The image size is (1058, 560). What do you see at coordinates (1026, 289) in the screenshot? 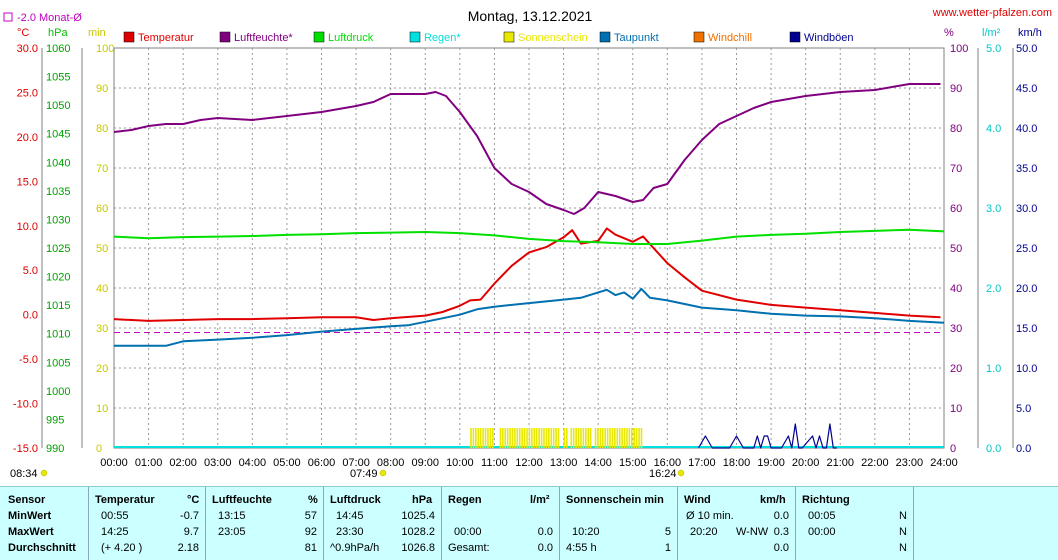
I see `wind-tick-label: 20.0` at bounding box center [1026, 289].